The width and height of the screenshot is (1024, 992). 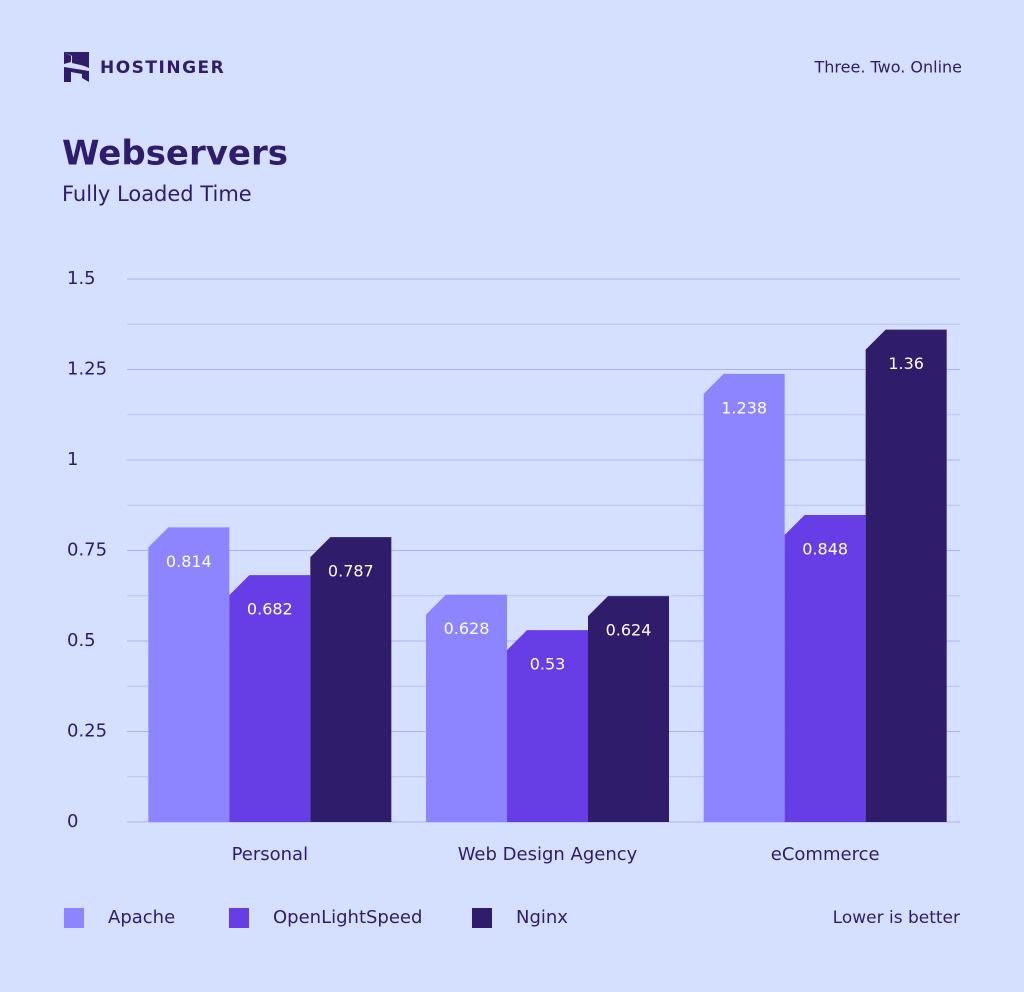 I want to click on chart-title: Webservers, so click(x=175, y=154).